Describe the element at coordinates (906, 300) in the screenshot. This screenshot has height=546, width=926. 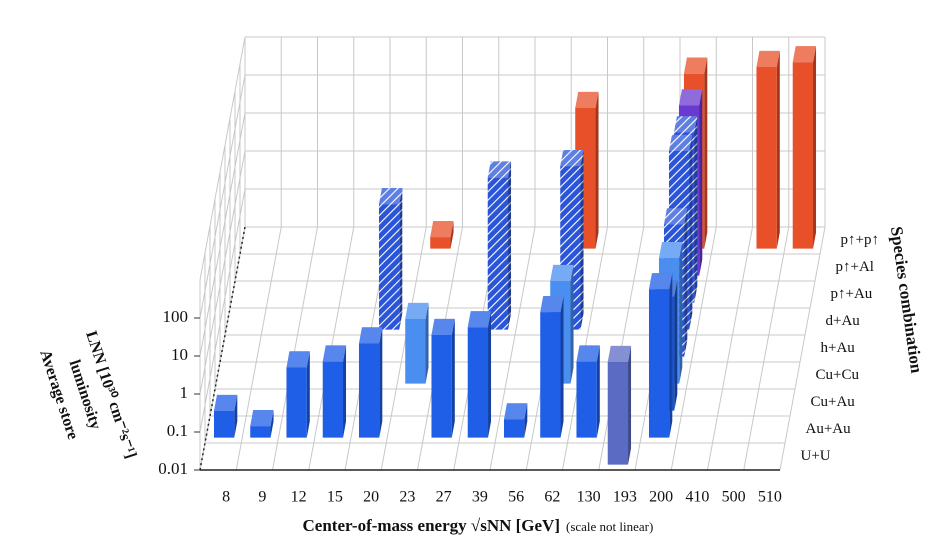
I see `depth-axis-title: Species combination` at that location.